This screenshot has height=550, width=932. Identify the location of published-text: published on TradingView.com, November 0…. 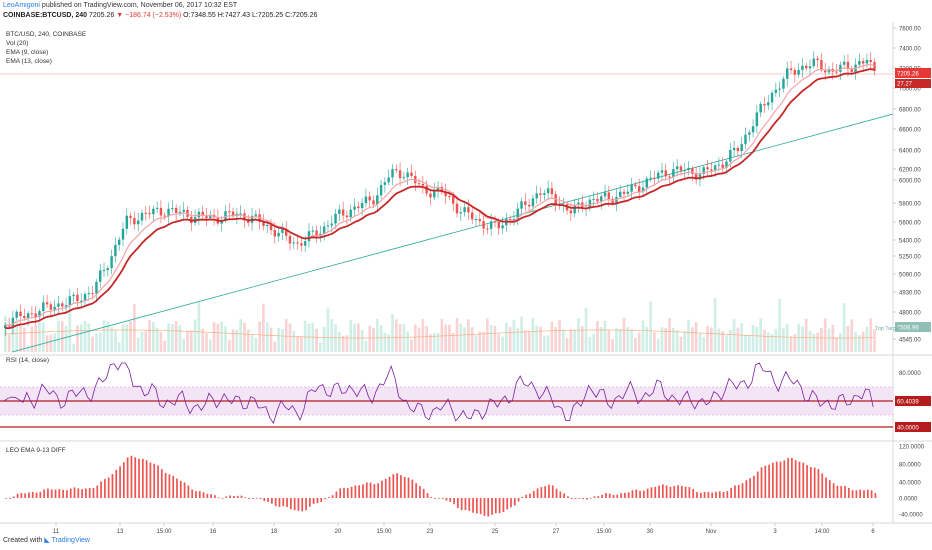
(139, 5).